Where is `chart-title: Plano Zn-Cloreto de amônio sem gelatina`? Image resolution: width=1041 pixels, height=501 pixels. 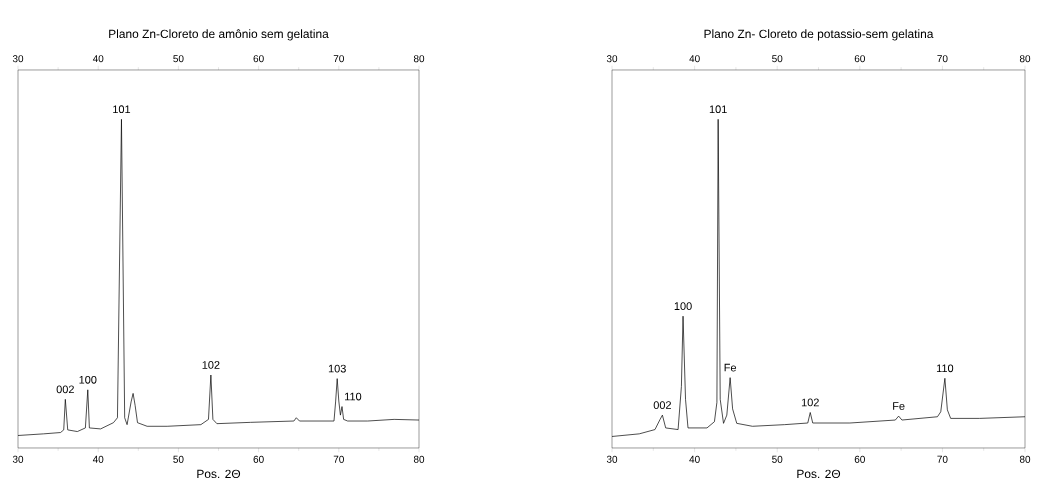
chart-title: Plano Zn-Cloreto de amônio sem gelatina is located at coordinates (219, 35).